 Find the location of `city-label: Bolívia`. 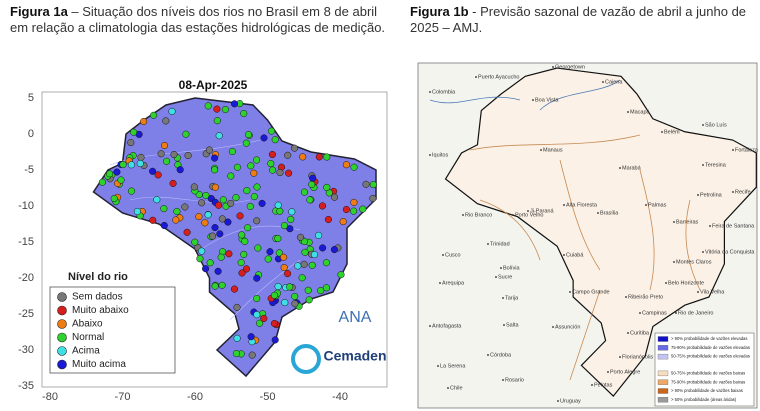

city-label: Bolívia is located at coordinates (511, 268).